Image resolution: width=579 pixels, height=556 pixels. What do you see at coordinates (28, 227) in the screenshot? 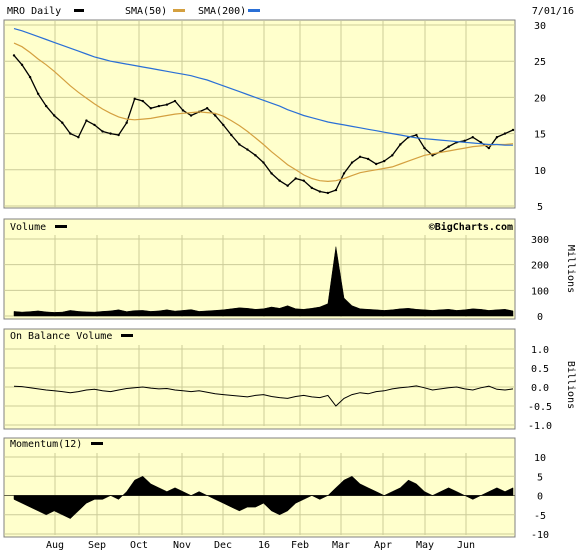
I see `volume-label: Volume` at bounding box center [28, 227].